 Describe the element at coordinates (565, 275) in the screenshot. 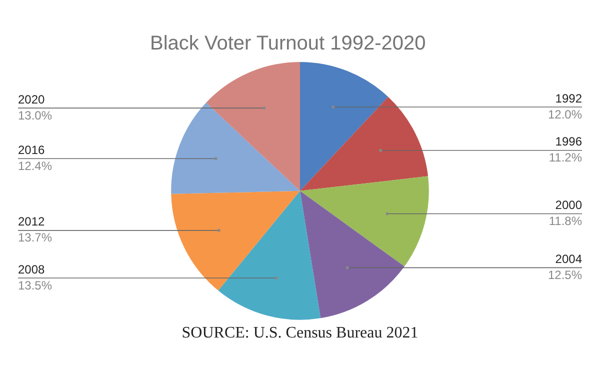

I see `data-label: 12.5%` at that location.